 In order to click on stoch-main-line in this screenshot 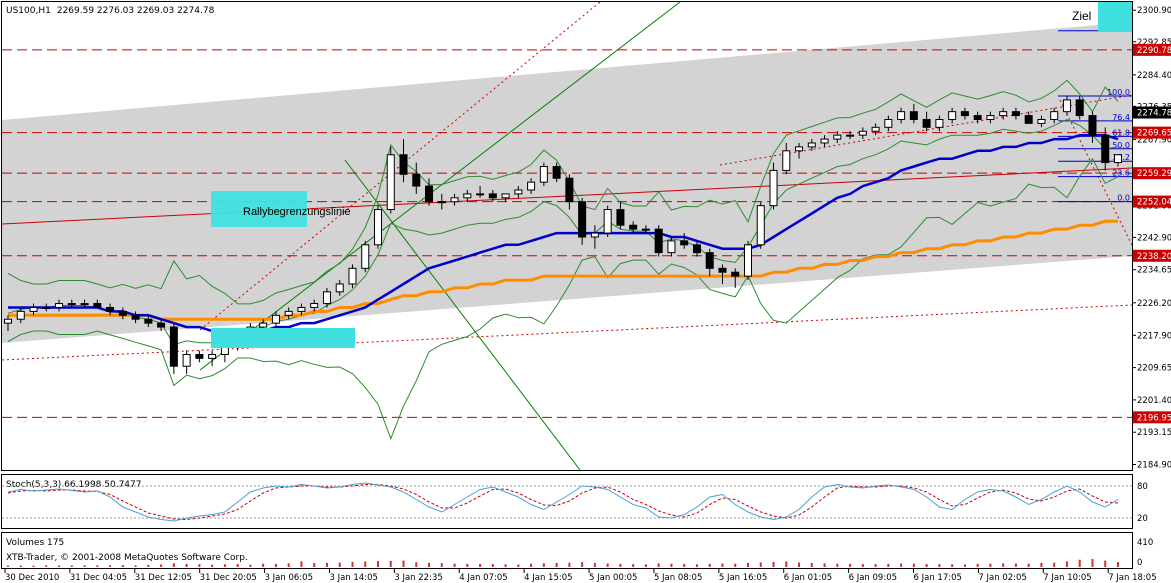, I will do `click(563, 502)`.